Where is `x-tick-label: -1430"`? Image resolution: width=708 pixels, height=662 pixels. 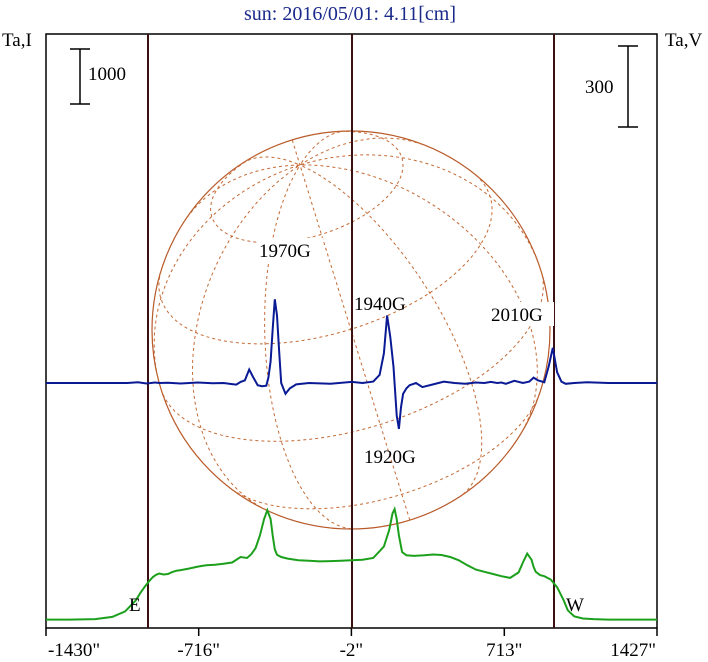 x-tick-label: -1430" is located at coordinates (74, 650).